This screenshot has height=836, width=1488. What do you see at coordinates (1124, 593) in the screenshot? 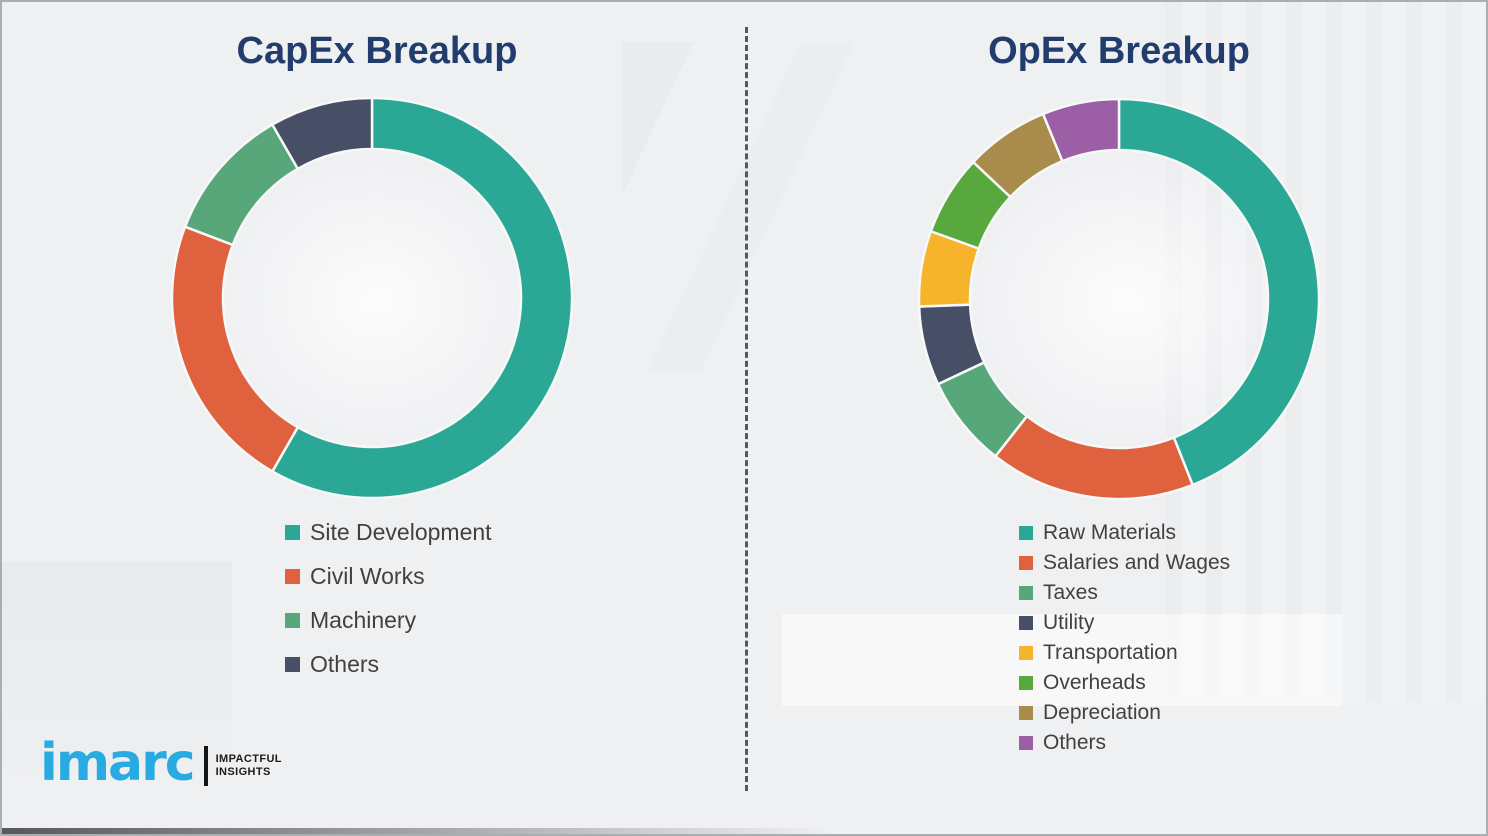
I see `legend-item-taxes: Taxes` at bounding box center [1124, 593].